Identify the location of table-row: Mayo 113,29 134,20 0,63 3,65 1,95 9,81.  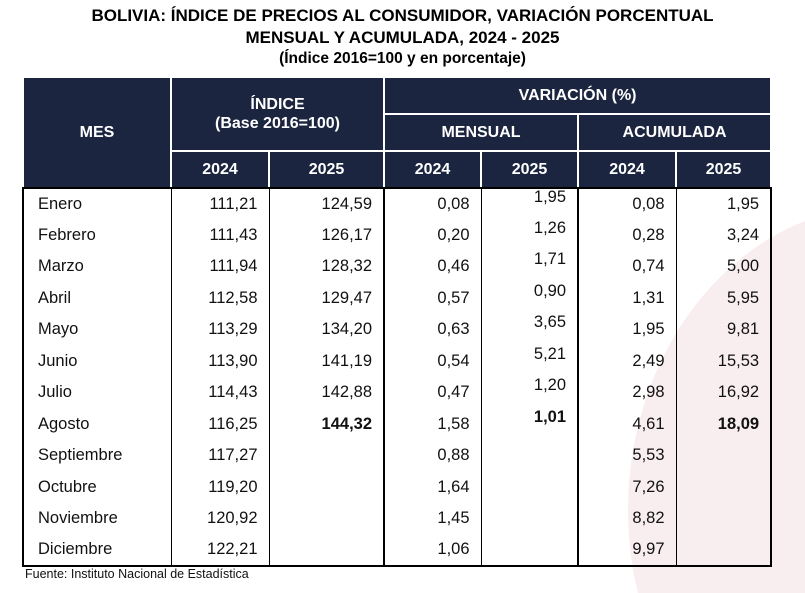
(397, 329).